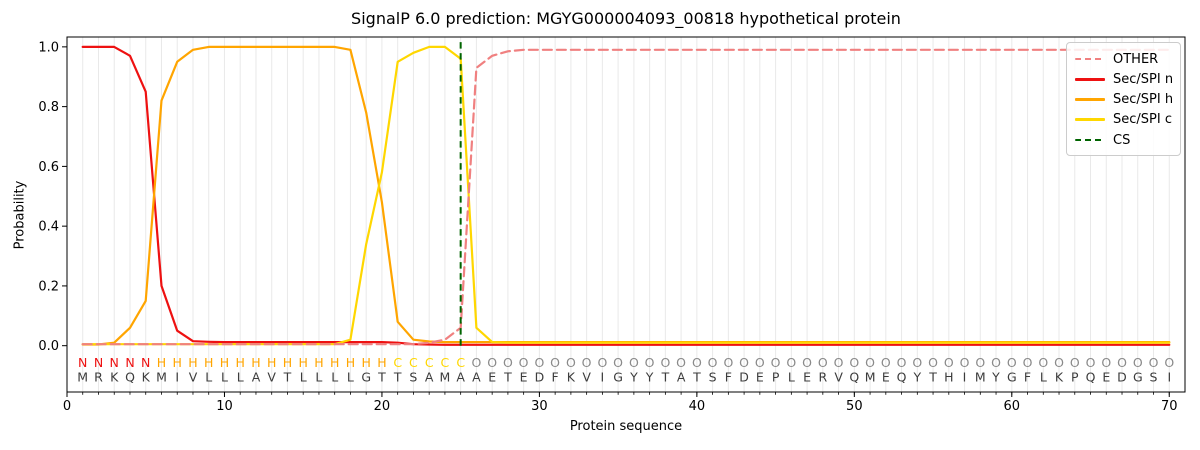 The image size is (1200, 450). I want to click on legend-label: Sec/SPI h, so click(1143, 99).